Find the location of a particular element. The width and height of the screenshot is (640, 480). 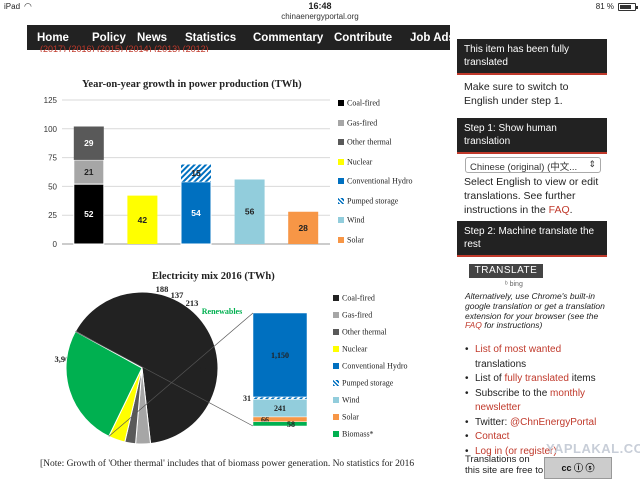

twitter-link: @ChnEnergyPortal is located at coordinates (553, 422).